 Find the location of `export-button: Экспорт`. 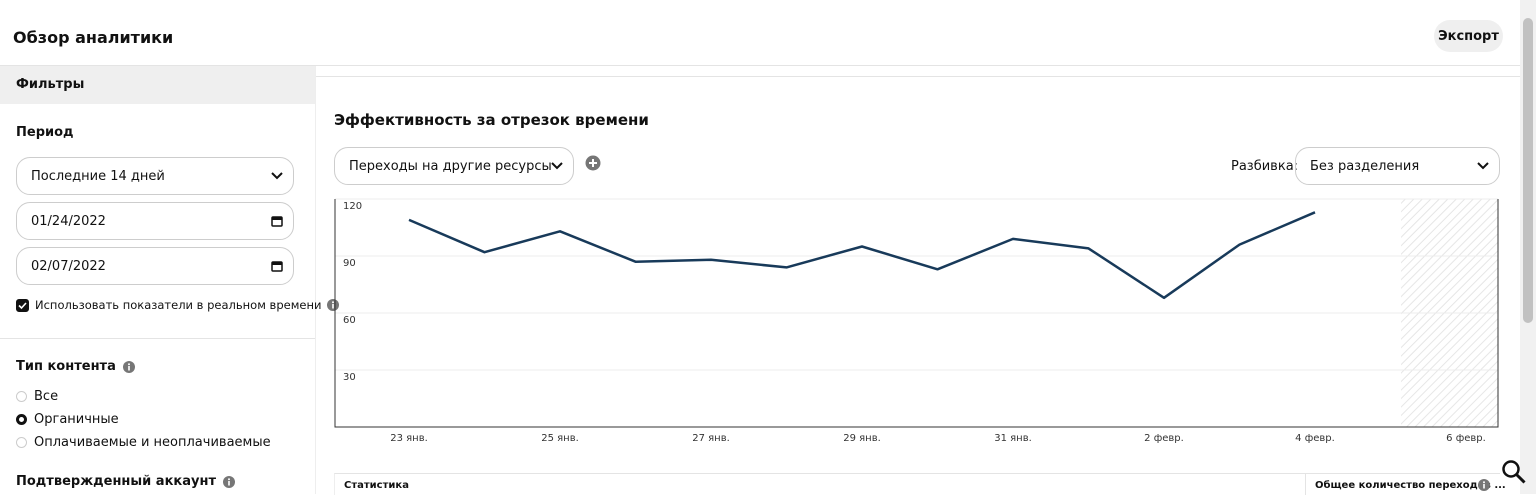

export-button: Экспорт is located at coordinates (1468, 36).